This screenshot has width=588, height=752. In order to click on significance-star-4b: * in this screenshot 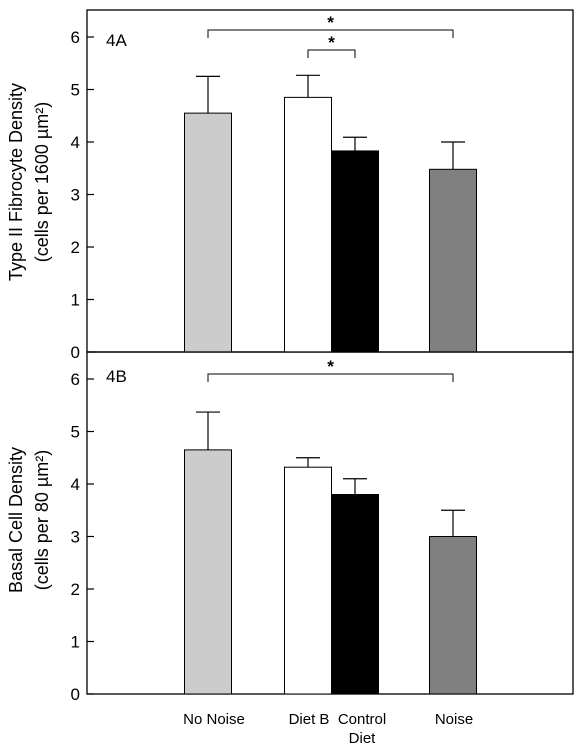, I will do `click(330, 366)`.